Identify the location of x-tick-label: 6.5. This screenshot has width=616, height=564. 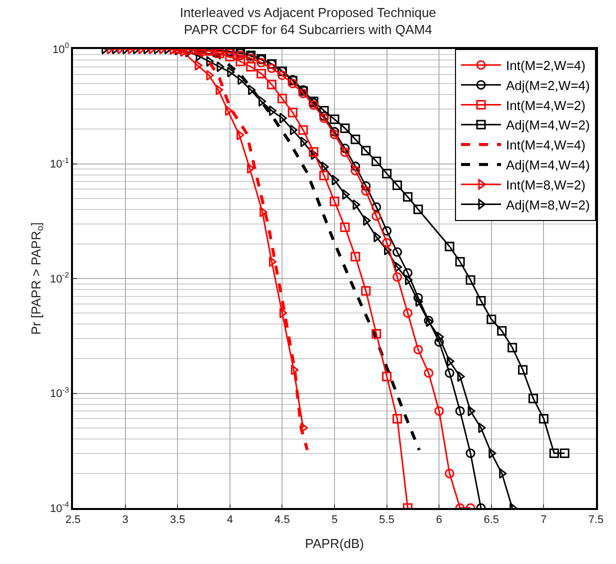
(492, 520).